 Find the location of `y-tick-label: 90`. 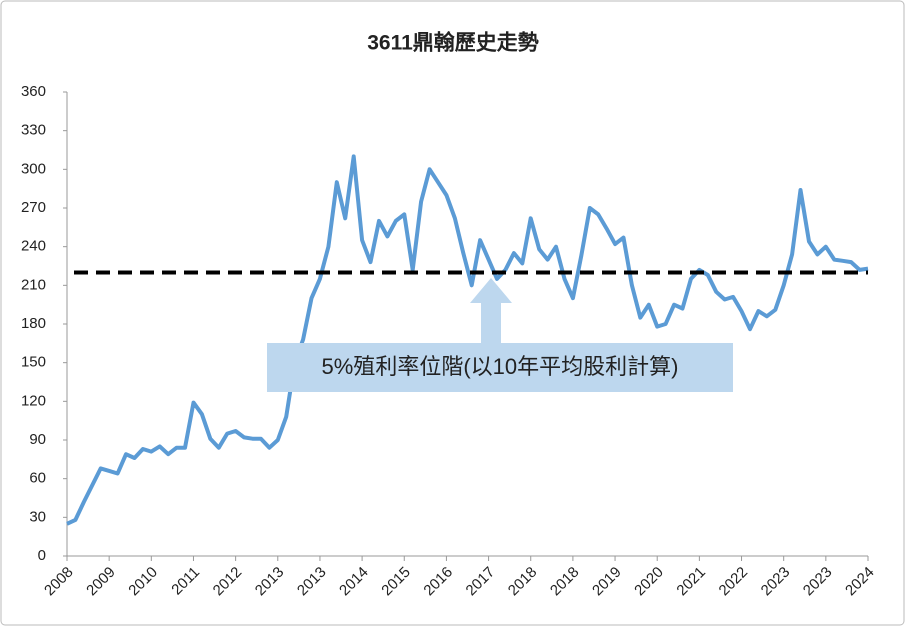

y-tick-label: 90 is located at coordinates (37, 439).